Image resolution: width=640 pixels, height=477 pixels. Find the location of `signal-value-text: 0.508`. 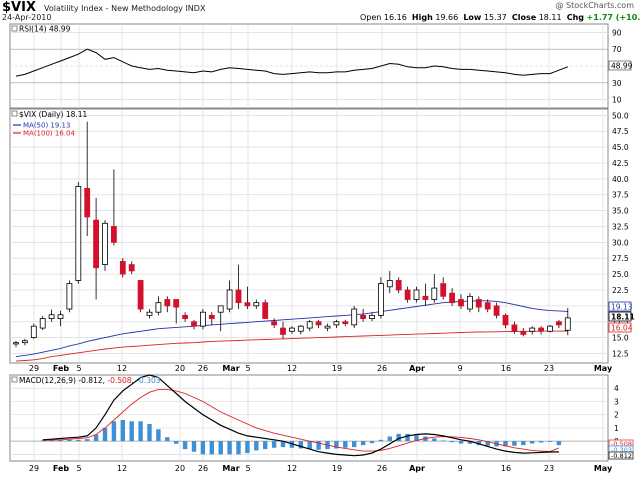

signal-value-text: 0.508 is located at coordinates (622, 444).